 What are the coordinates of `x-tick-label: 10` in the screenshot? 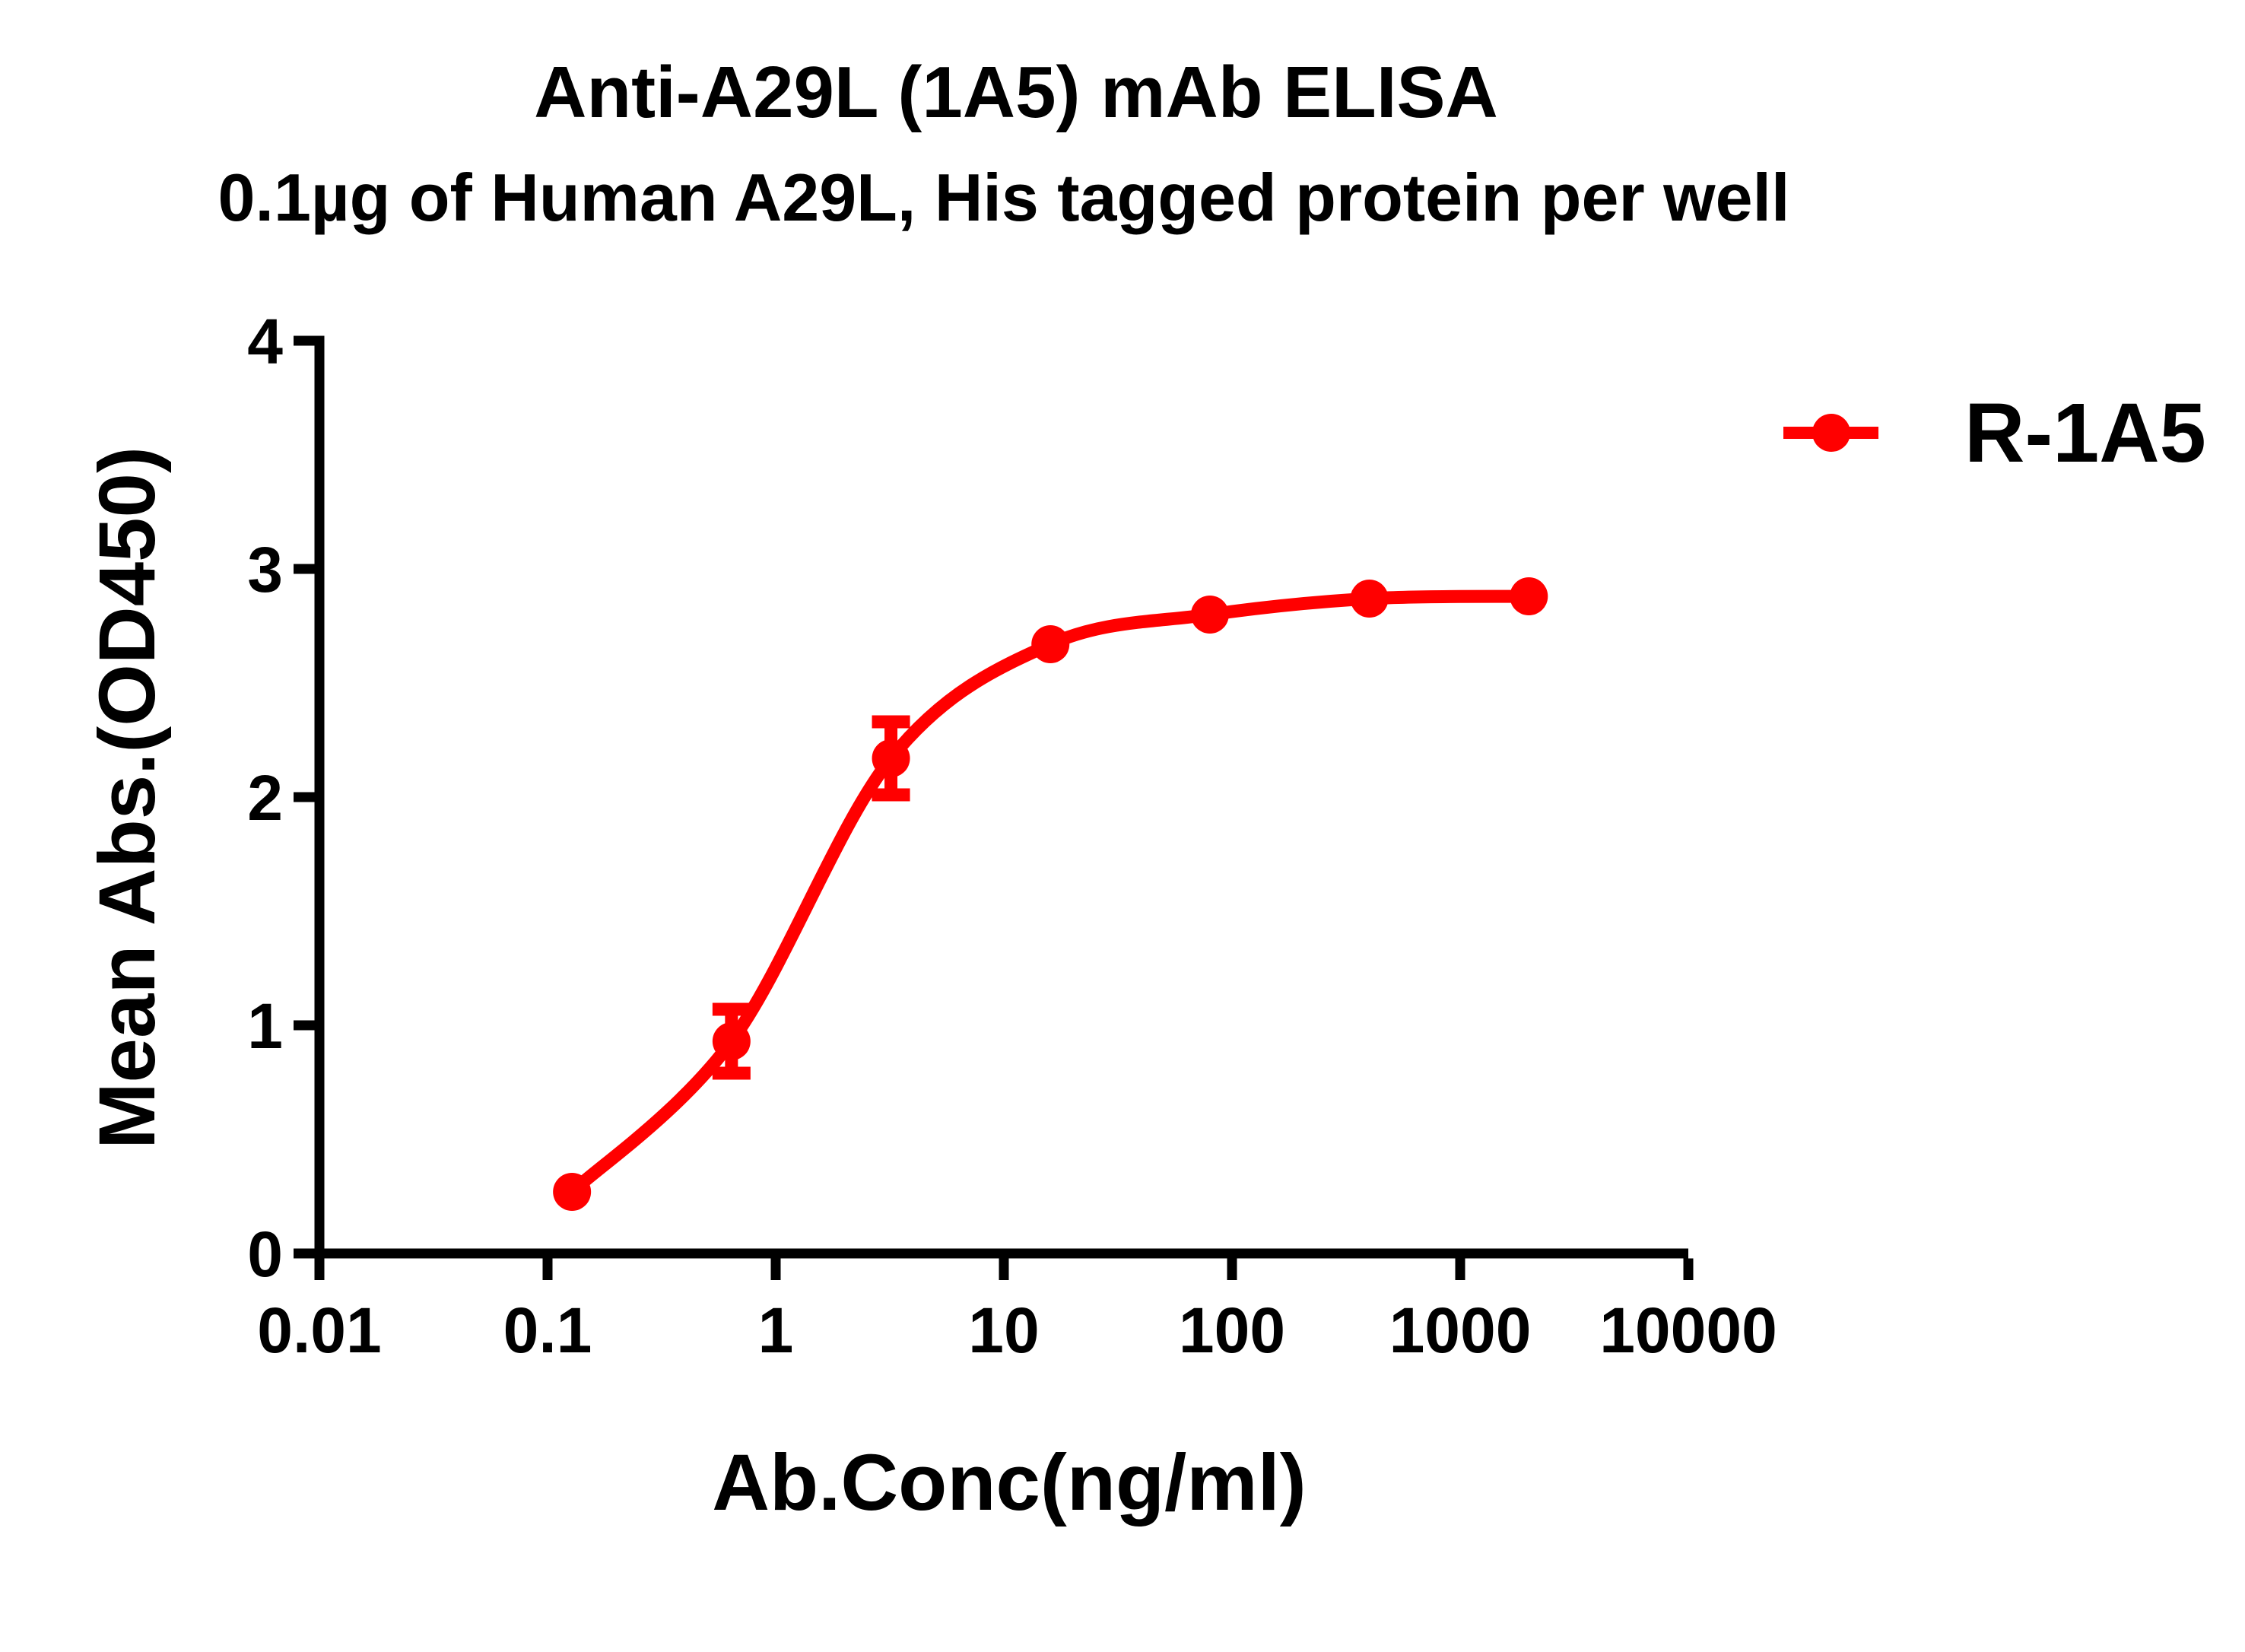 It's located at (1003, 1330).